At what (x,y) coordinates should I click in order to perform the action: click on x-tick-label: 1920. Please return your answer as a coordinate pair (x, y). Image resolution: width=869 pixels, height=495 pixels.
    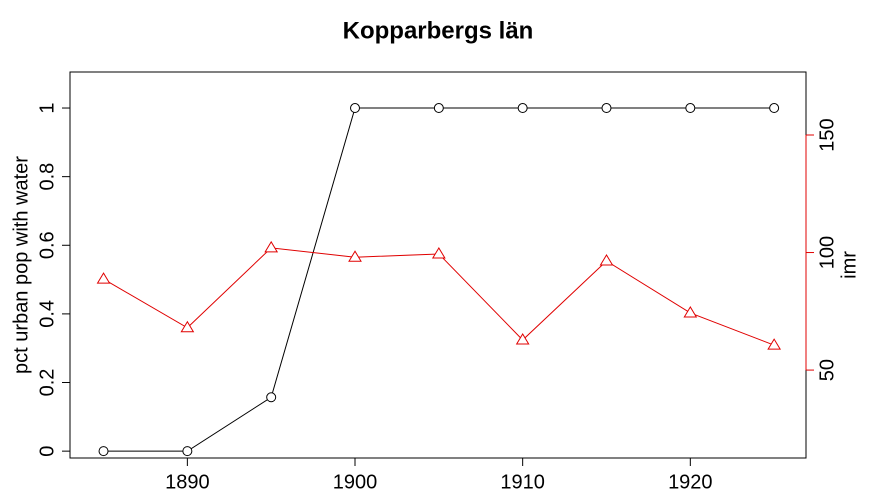
    Looking at the image, I should click on (690, 482).